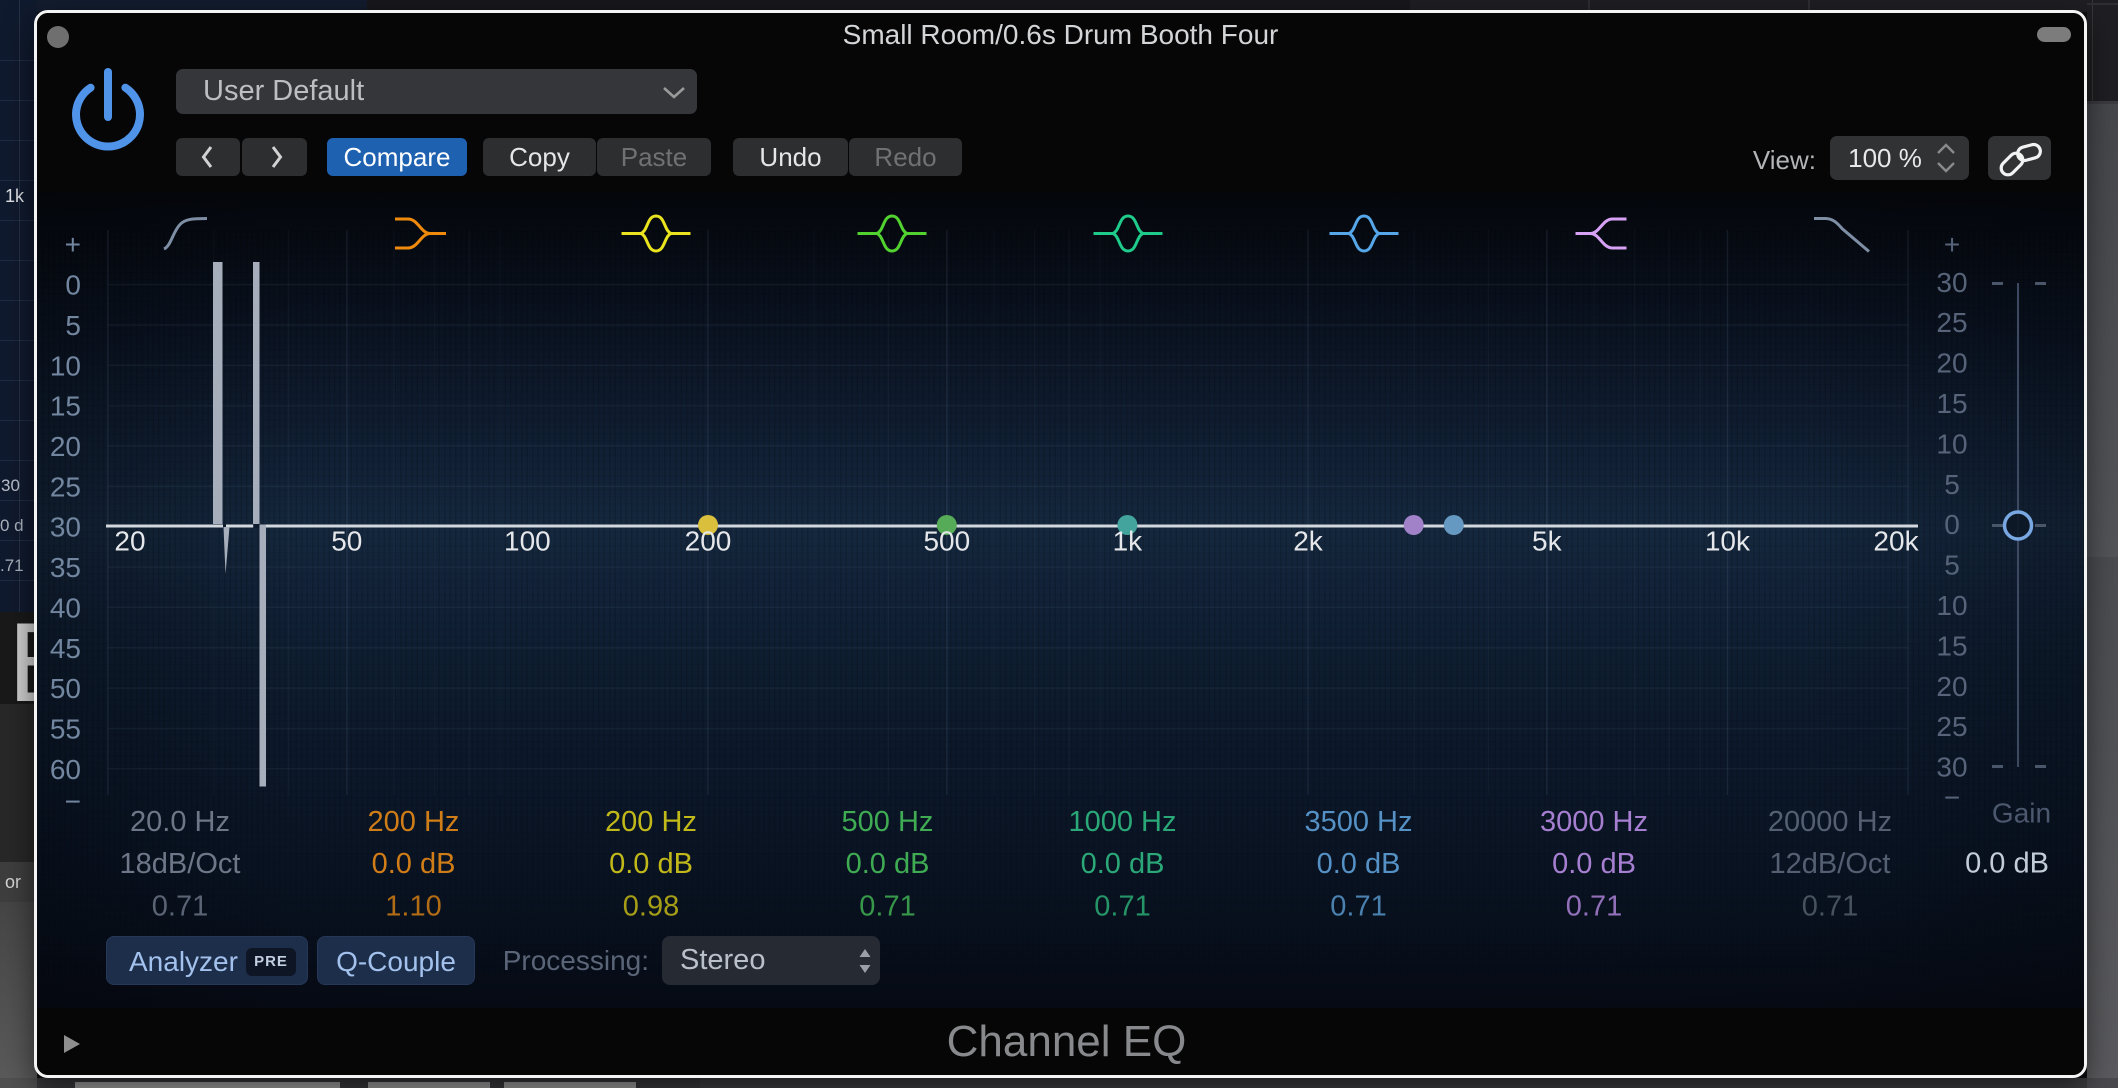 This screenshot has height=1088, width=2118. Describe the element at coordinates (2021, 813) in the screenshot. I see `svg-text: Gain` at that location.